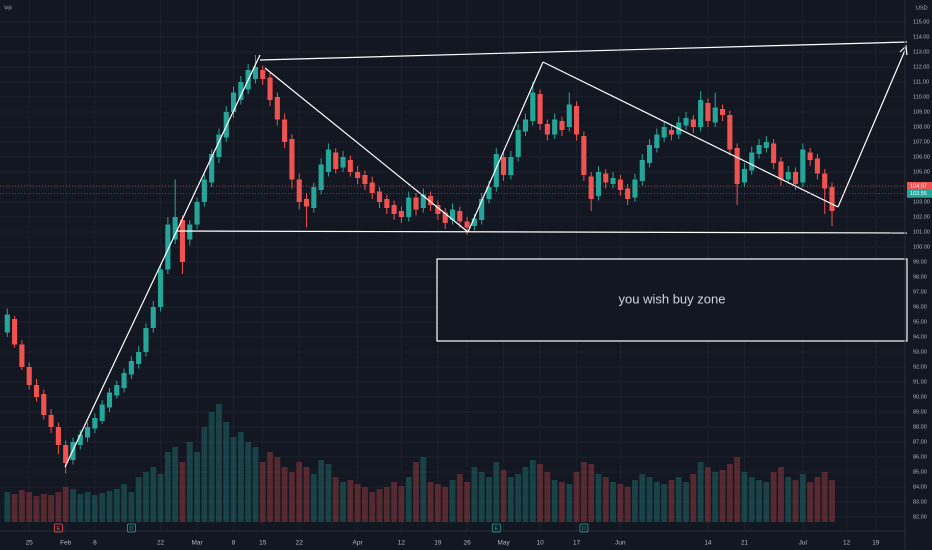 This screenshot has width=932, height=550. What do you see at coordinates (366, 150) in the screenshot?
I see `trend-line` at bounding box center [366, 150].